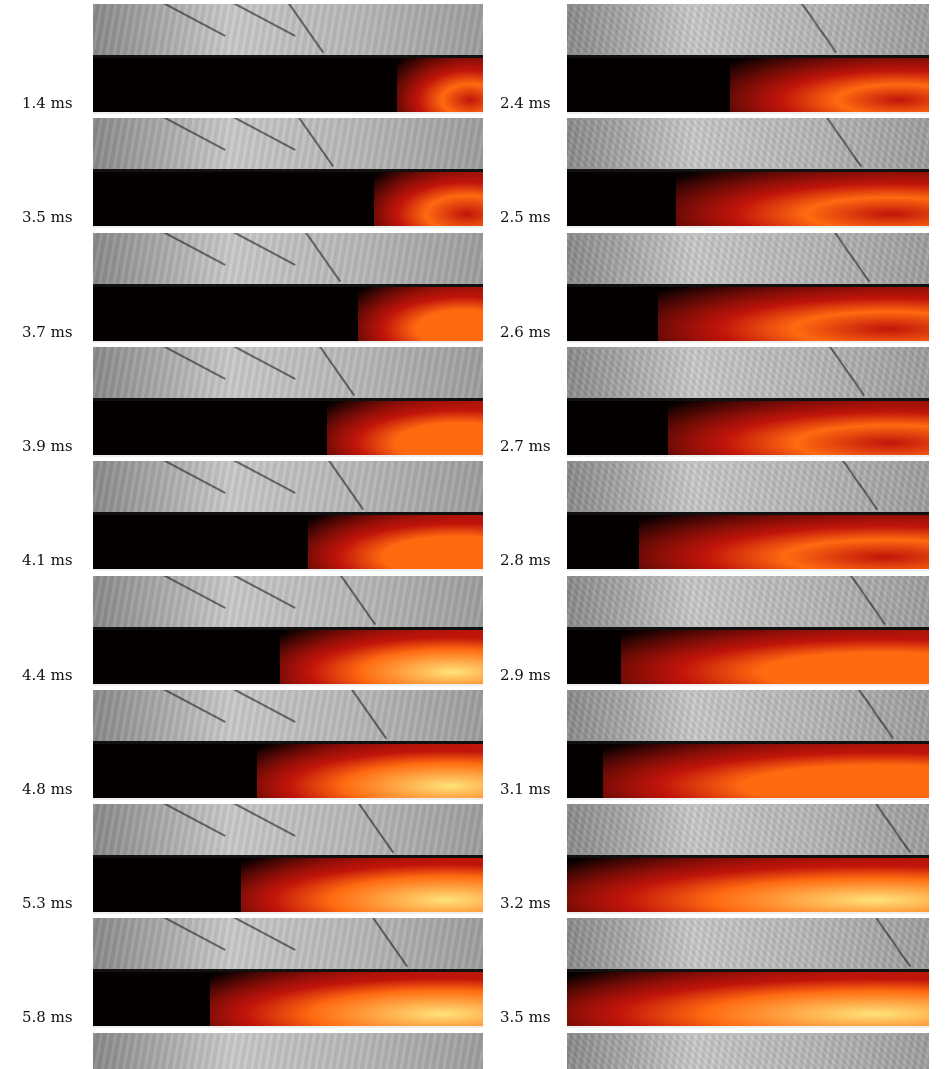  I want to click on time-label: 2.7 ms, so click(525, 445).